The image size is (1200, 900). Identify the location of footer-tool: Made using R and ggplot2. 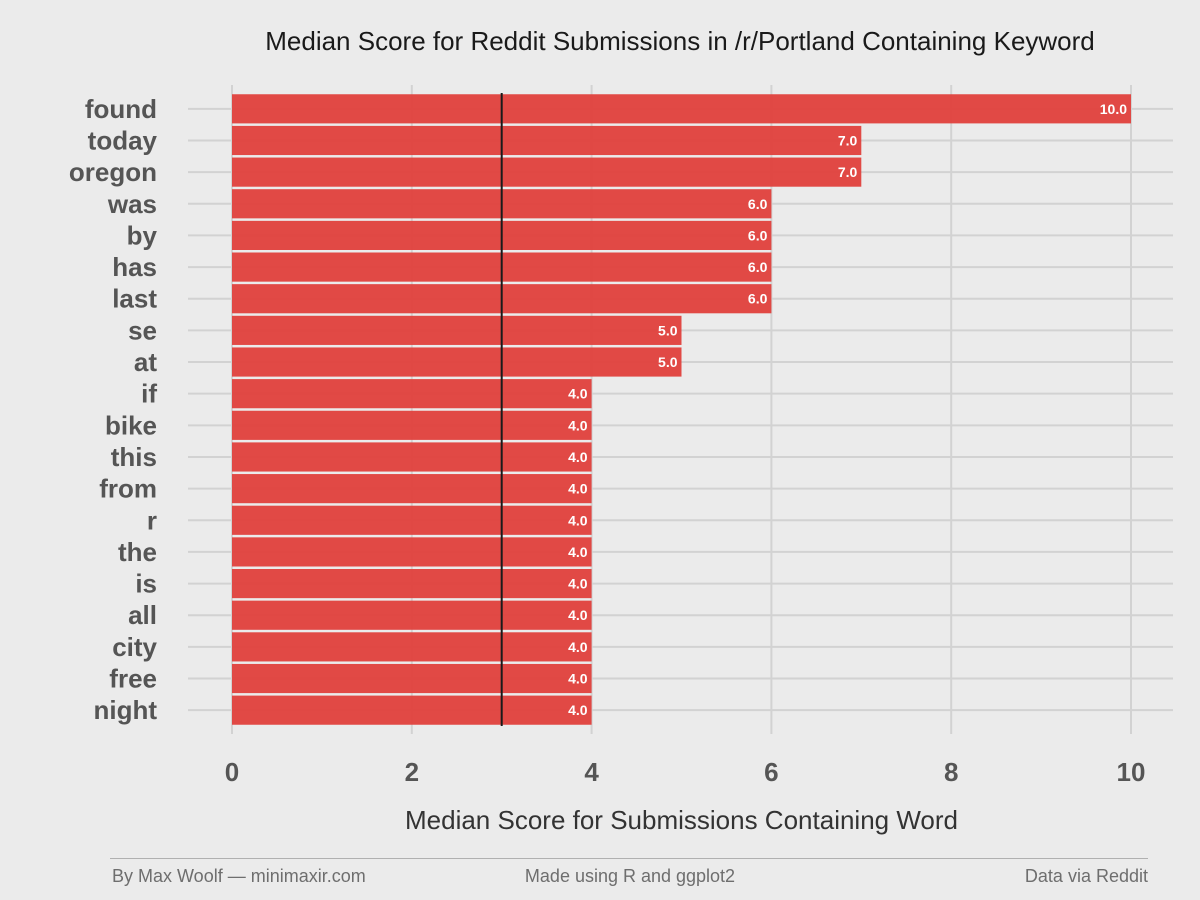
(630, 876).